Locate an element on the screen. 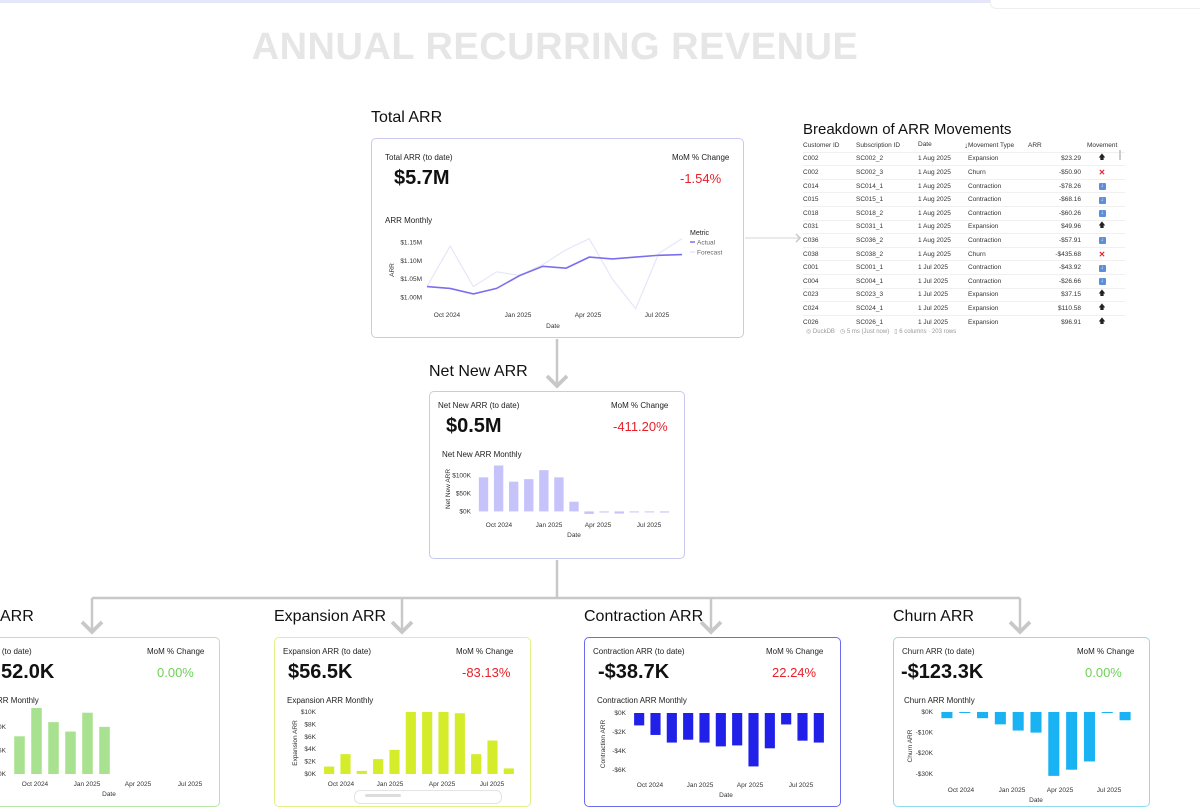 The height and width of the screenshot is (807, 1200). change-value: -411.20% is located at coordinates (640, 426).